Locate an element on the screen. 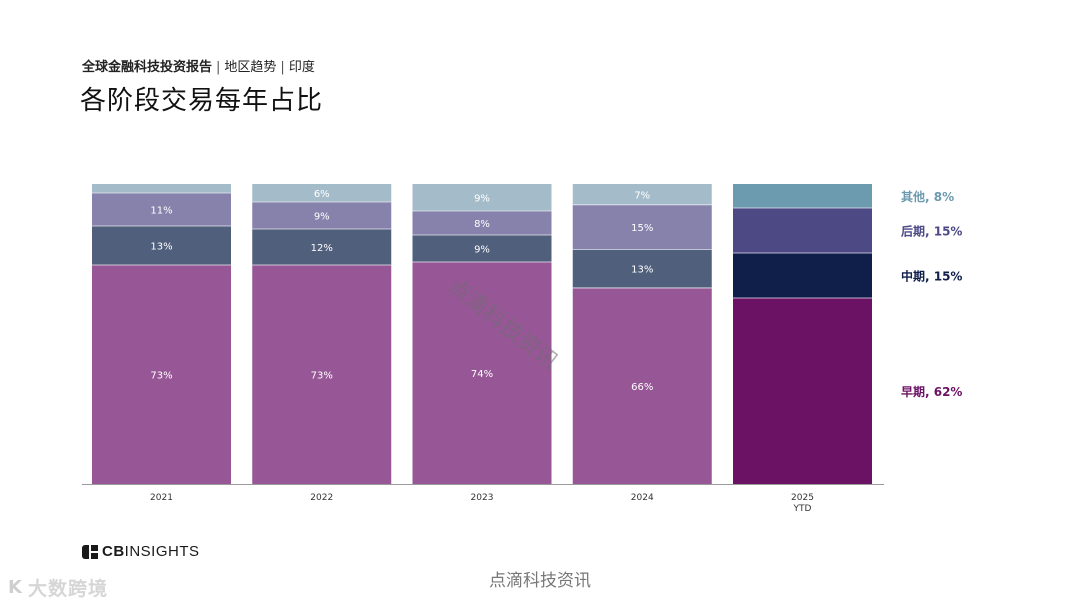  data-label: 7% is located at coordinates (642, 195).